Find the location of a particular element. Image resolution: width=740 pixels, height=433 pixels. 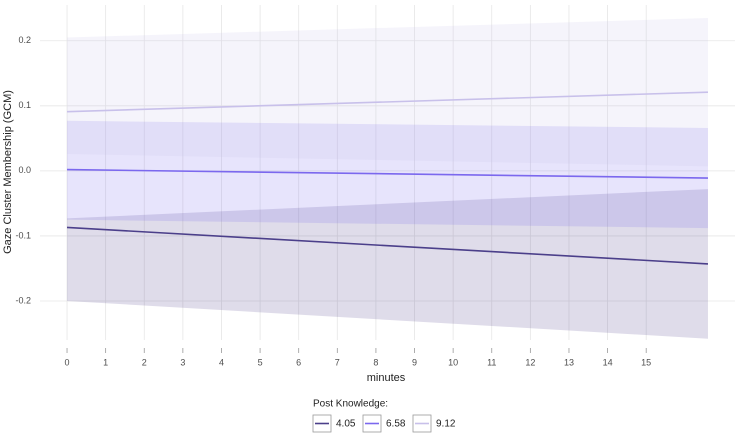

x-tick-label: 0 is located at coordinates (67, 362).